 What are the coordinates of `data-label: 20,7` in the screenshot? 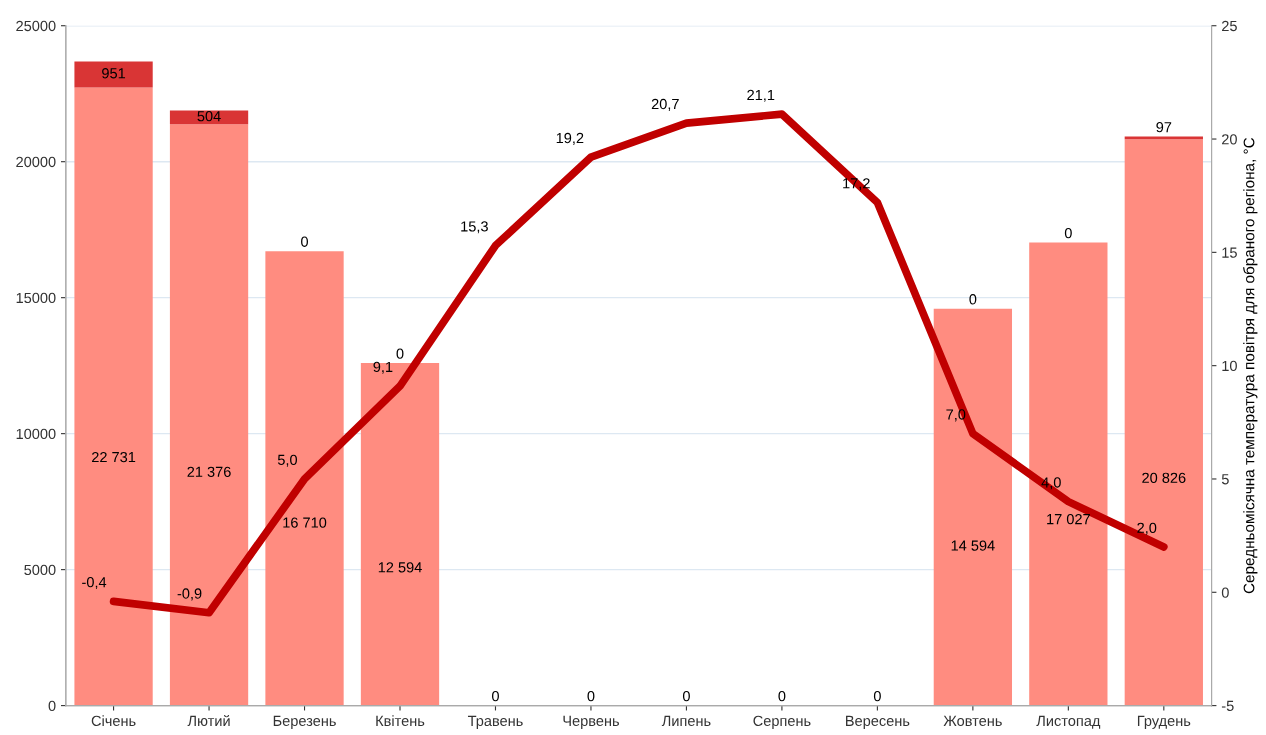 It's located at (665, 104).